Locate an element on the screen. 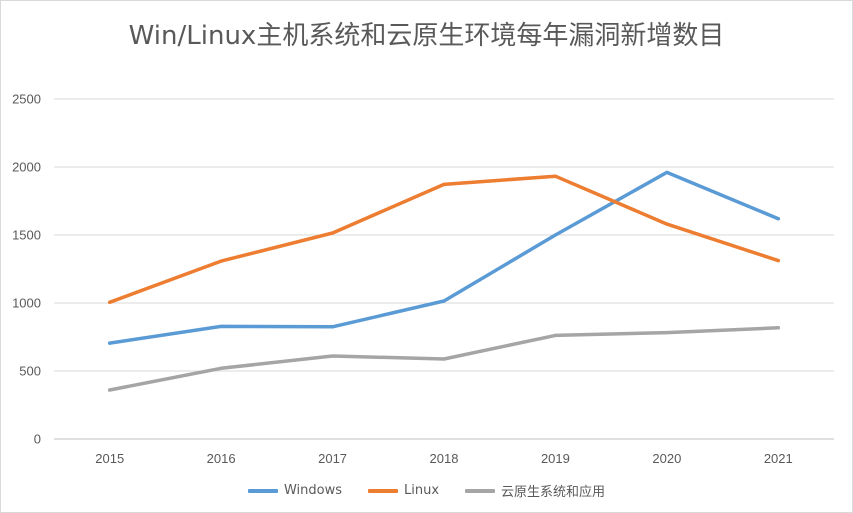  y-tick-label-2000: 2000 is located at coordinates (26, 167).